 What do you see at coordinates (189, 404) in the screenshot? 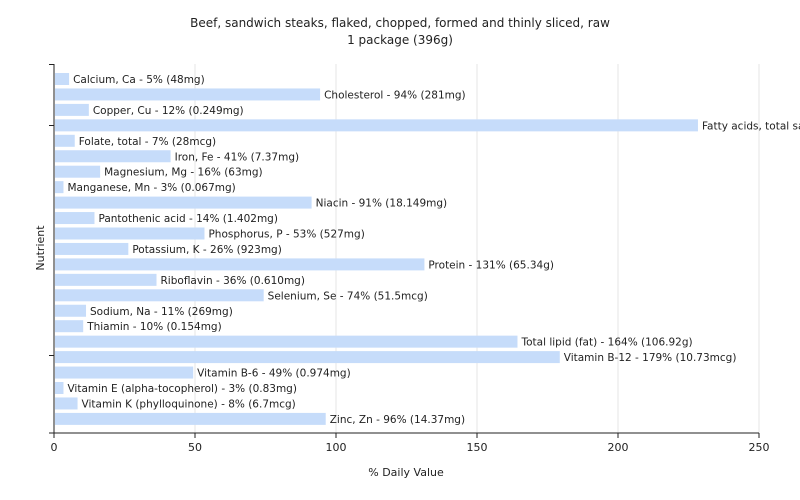
I see `bar-label: Vitamin K (phylloquinone) - 8% (6.7mcg)` at bounding box center [189, 404].